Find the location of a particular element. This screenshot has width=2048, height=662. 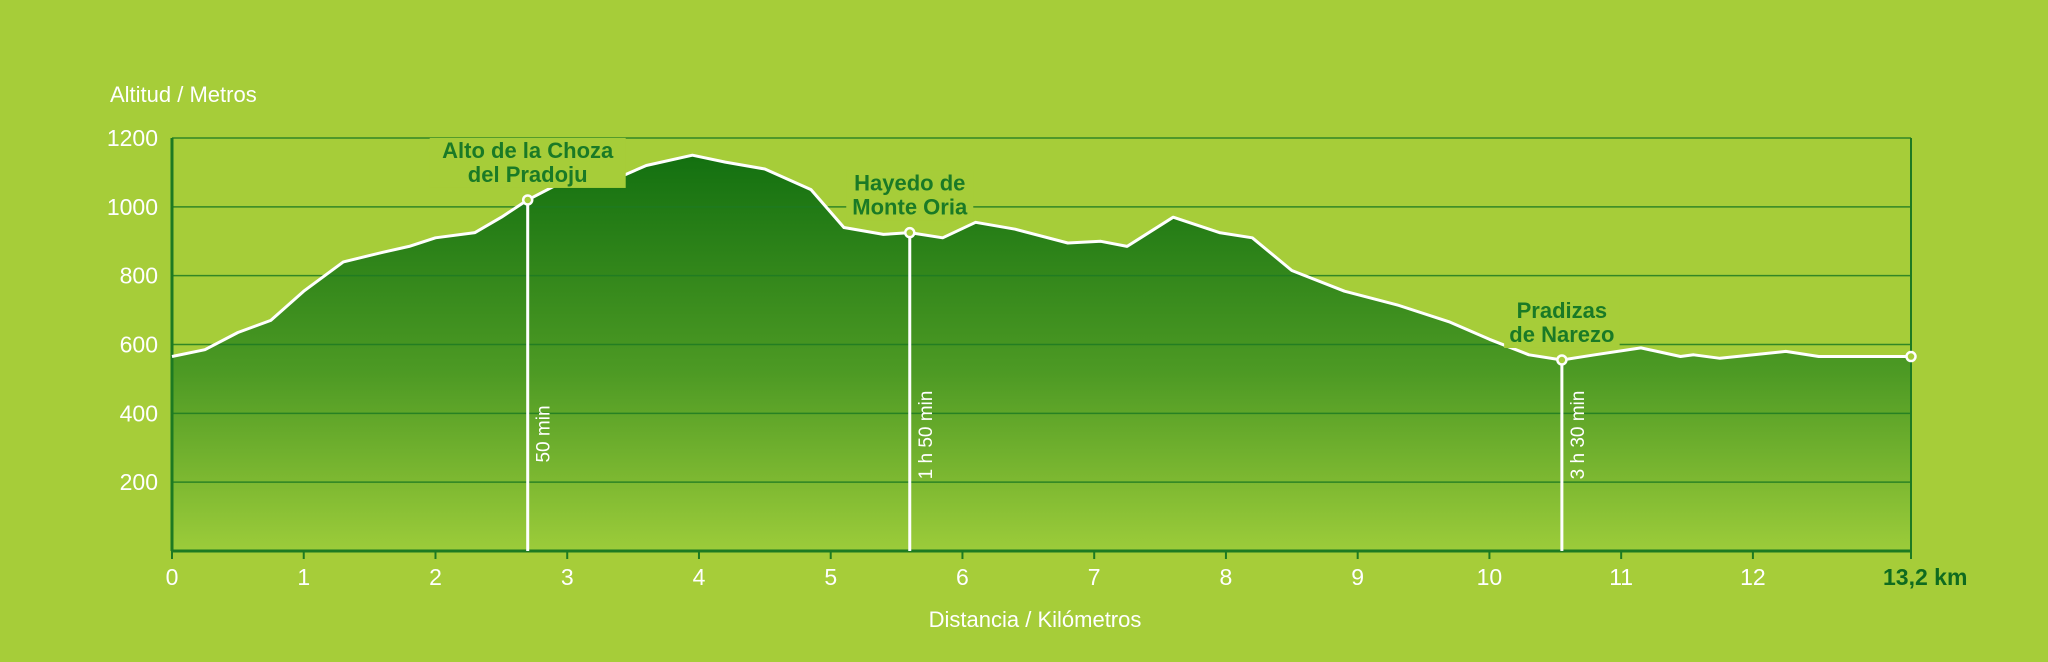

x-tick-label: 0 is located at coordinates (172, 577).